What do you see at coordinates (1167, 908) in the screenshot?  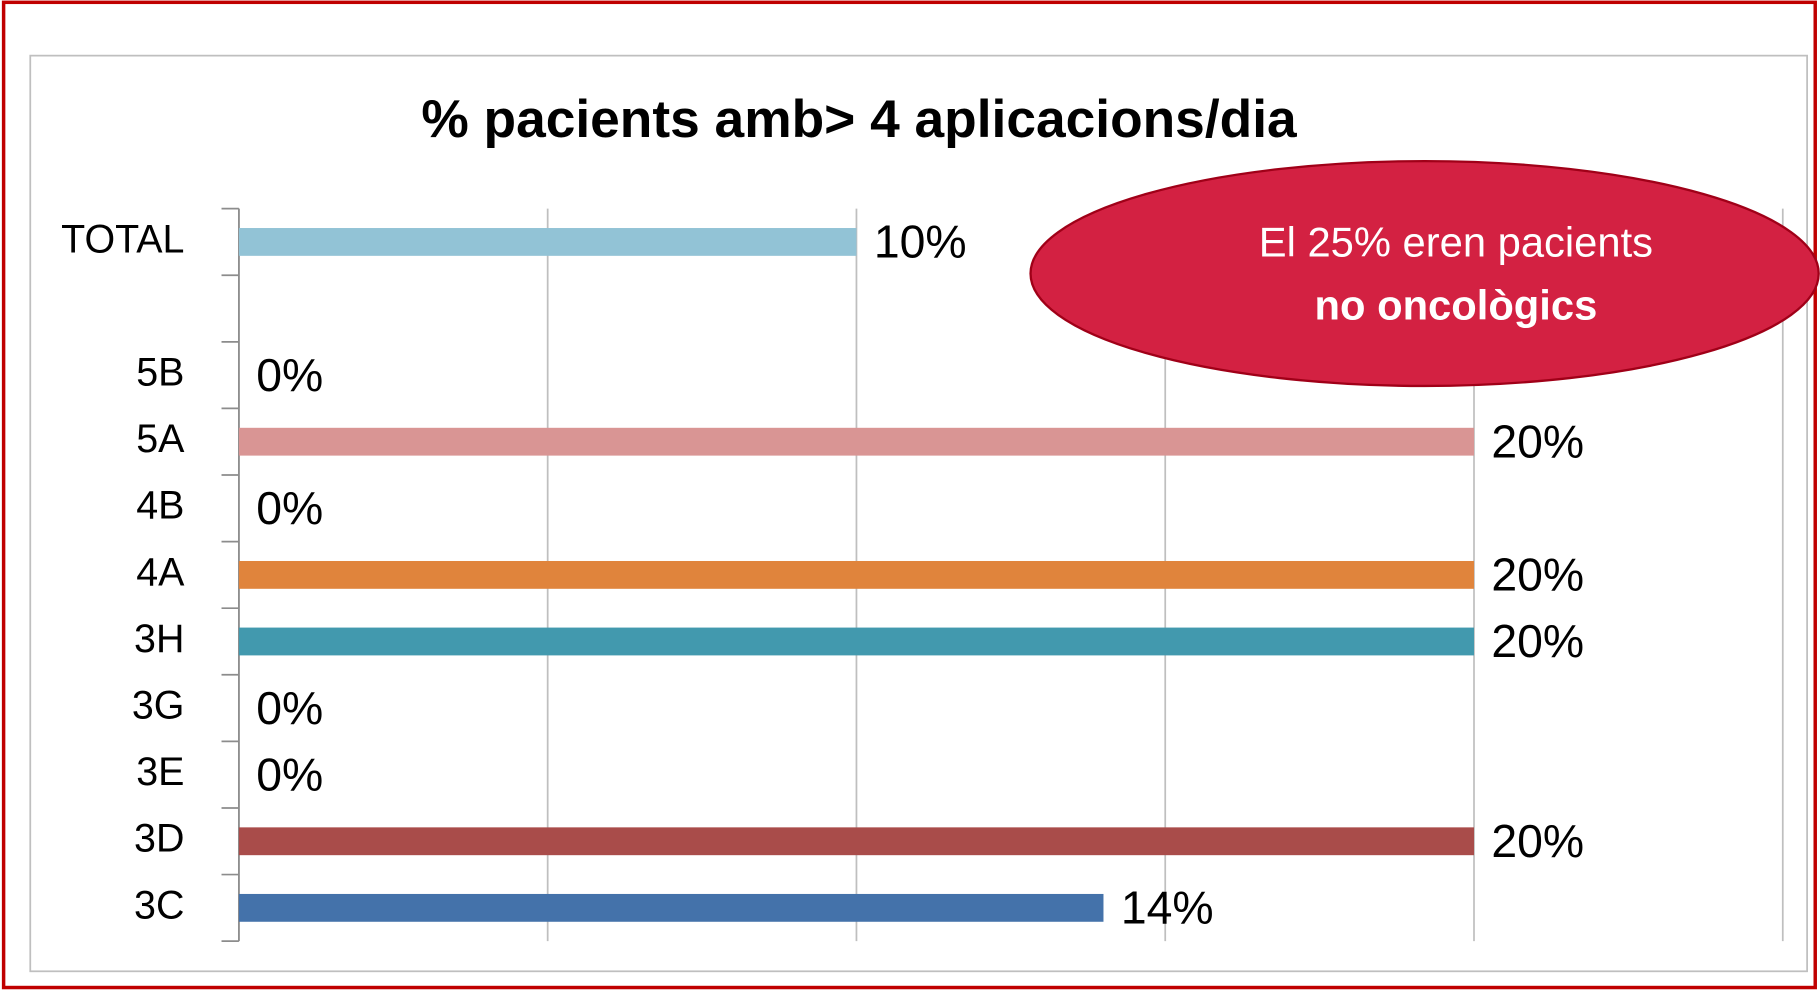 I see `data-label: 14%` at bounding box center [1167, 908].